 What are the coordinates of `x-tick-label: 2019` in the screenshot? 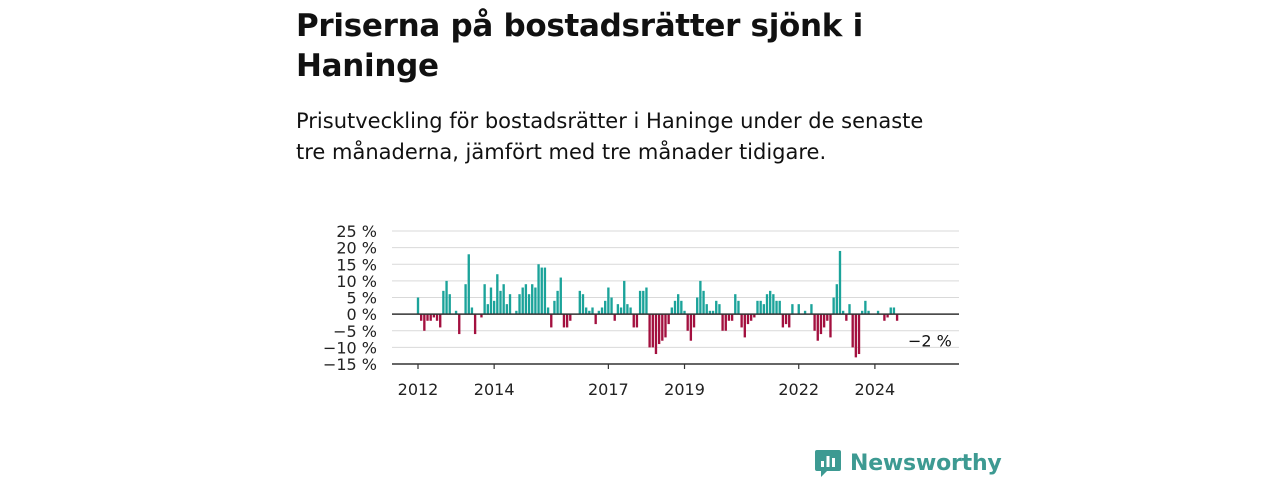 It's located at (684, 389).